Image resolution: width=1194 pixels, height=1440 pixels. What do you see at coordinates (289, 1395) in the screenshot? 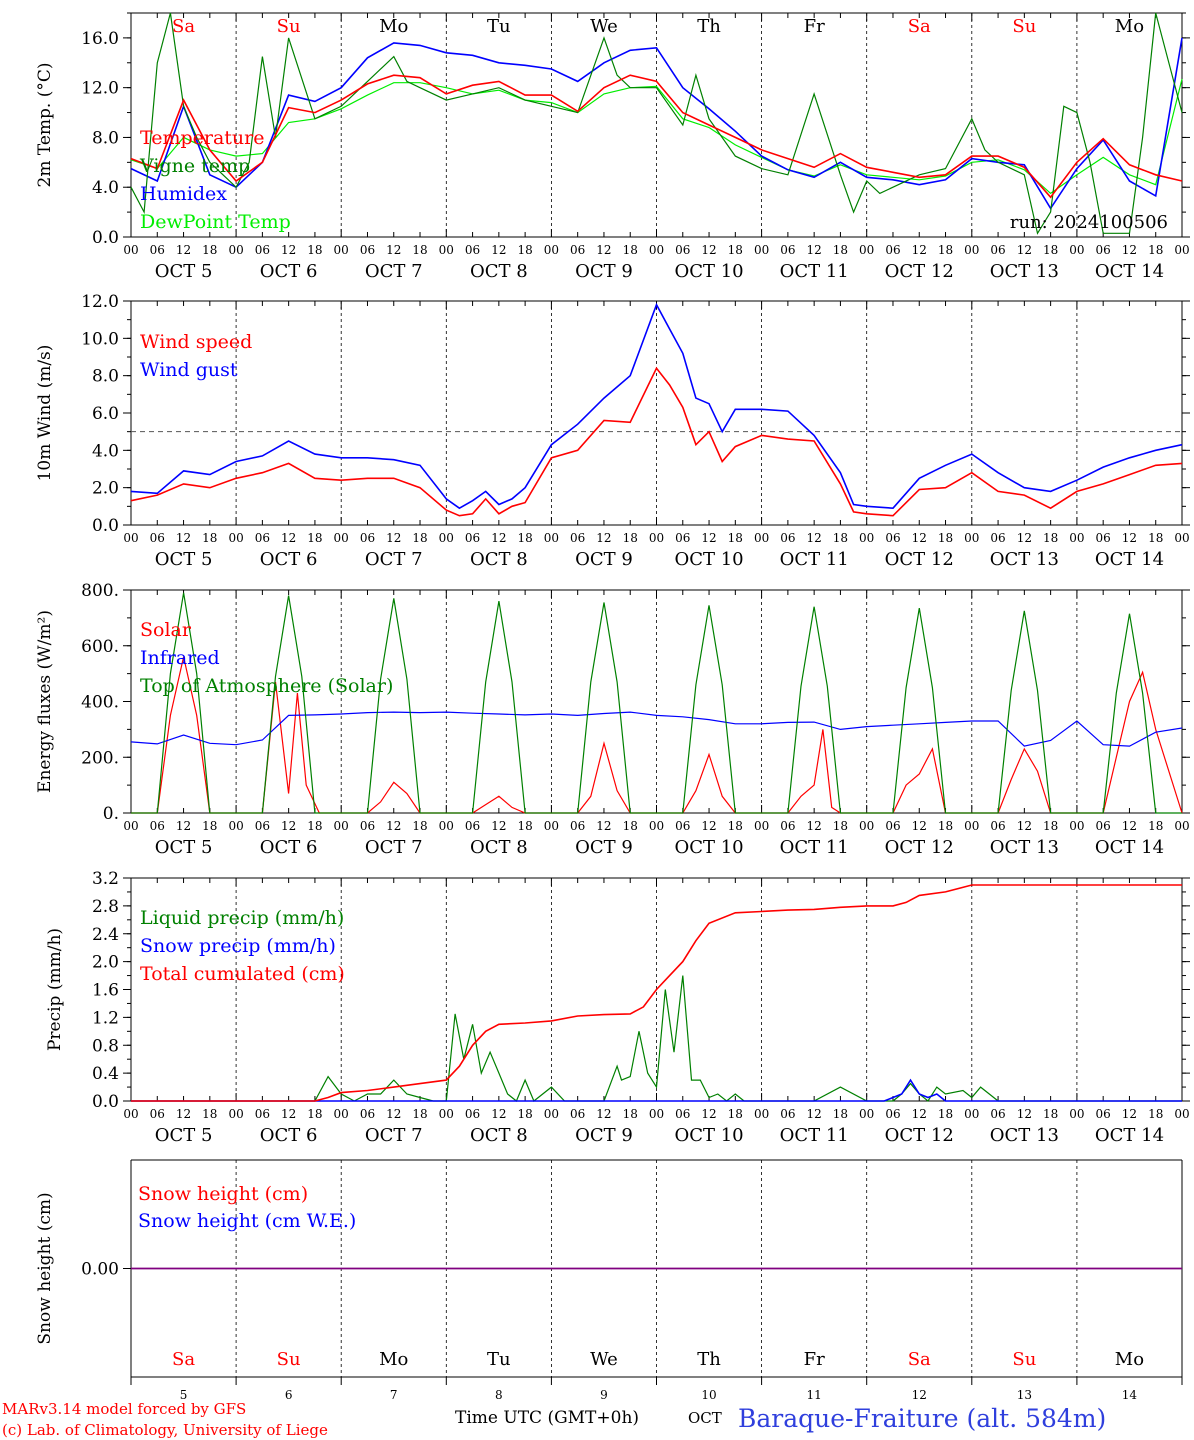
I see `day-number-label: 6` at bounding box center [289, 1395].